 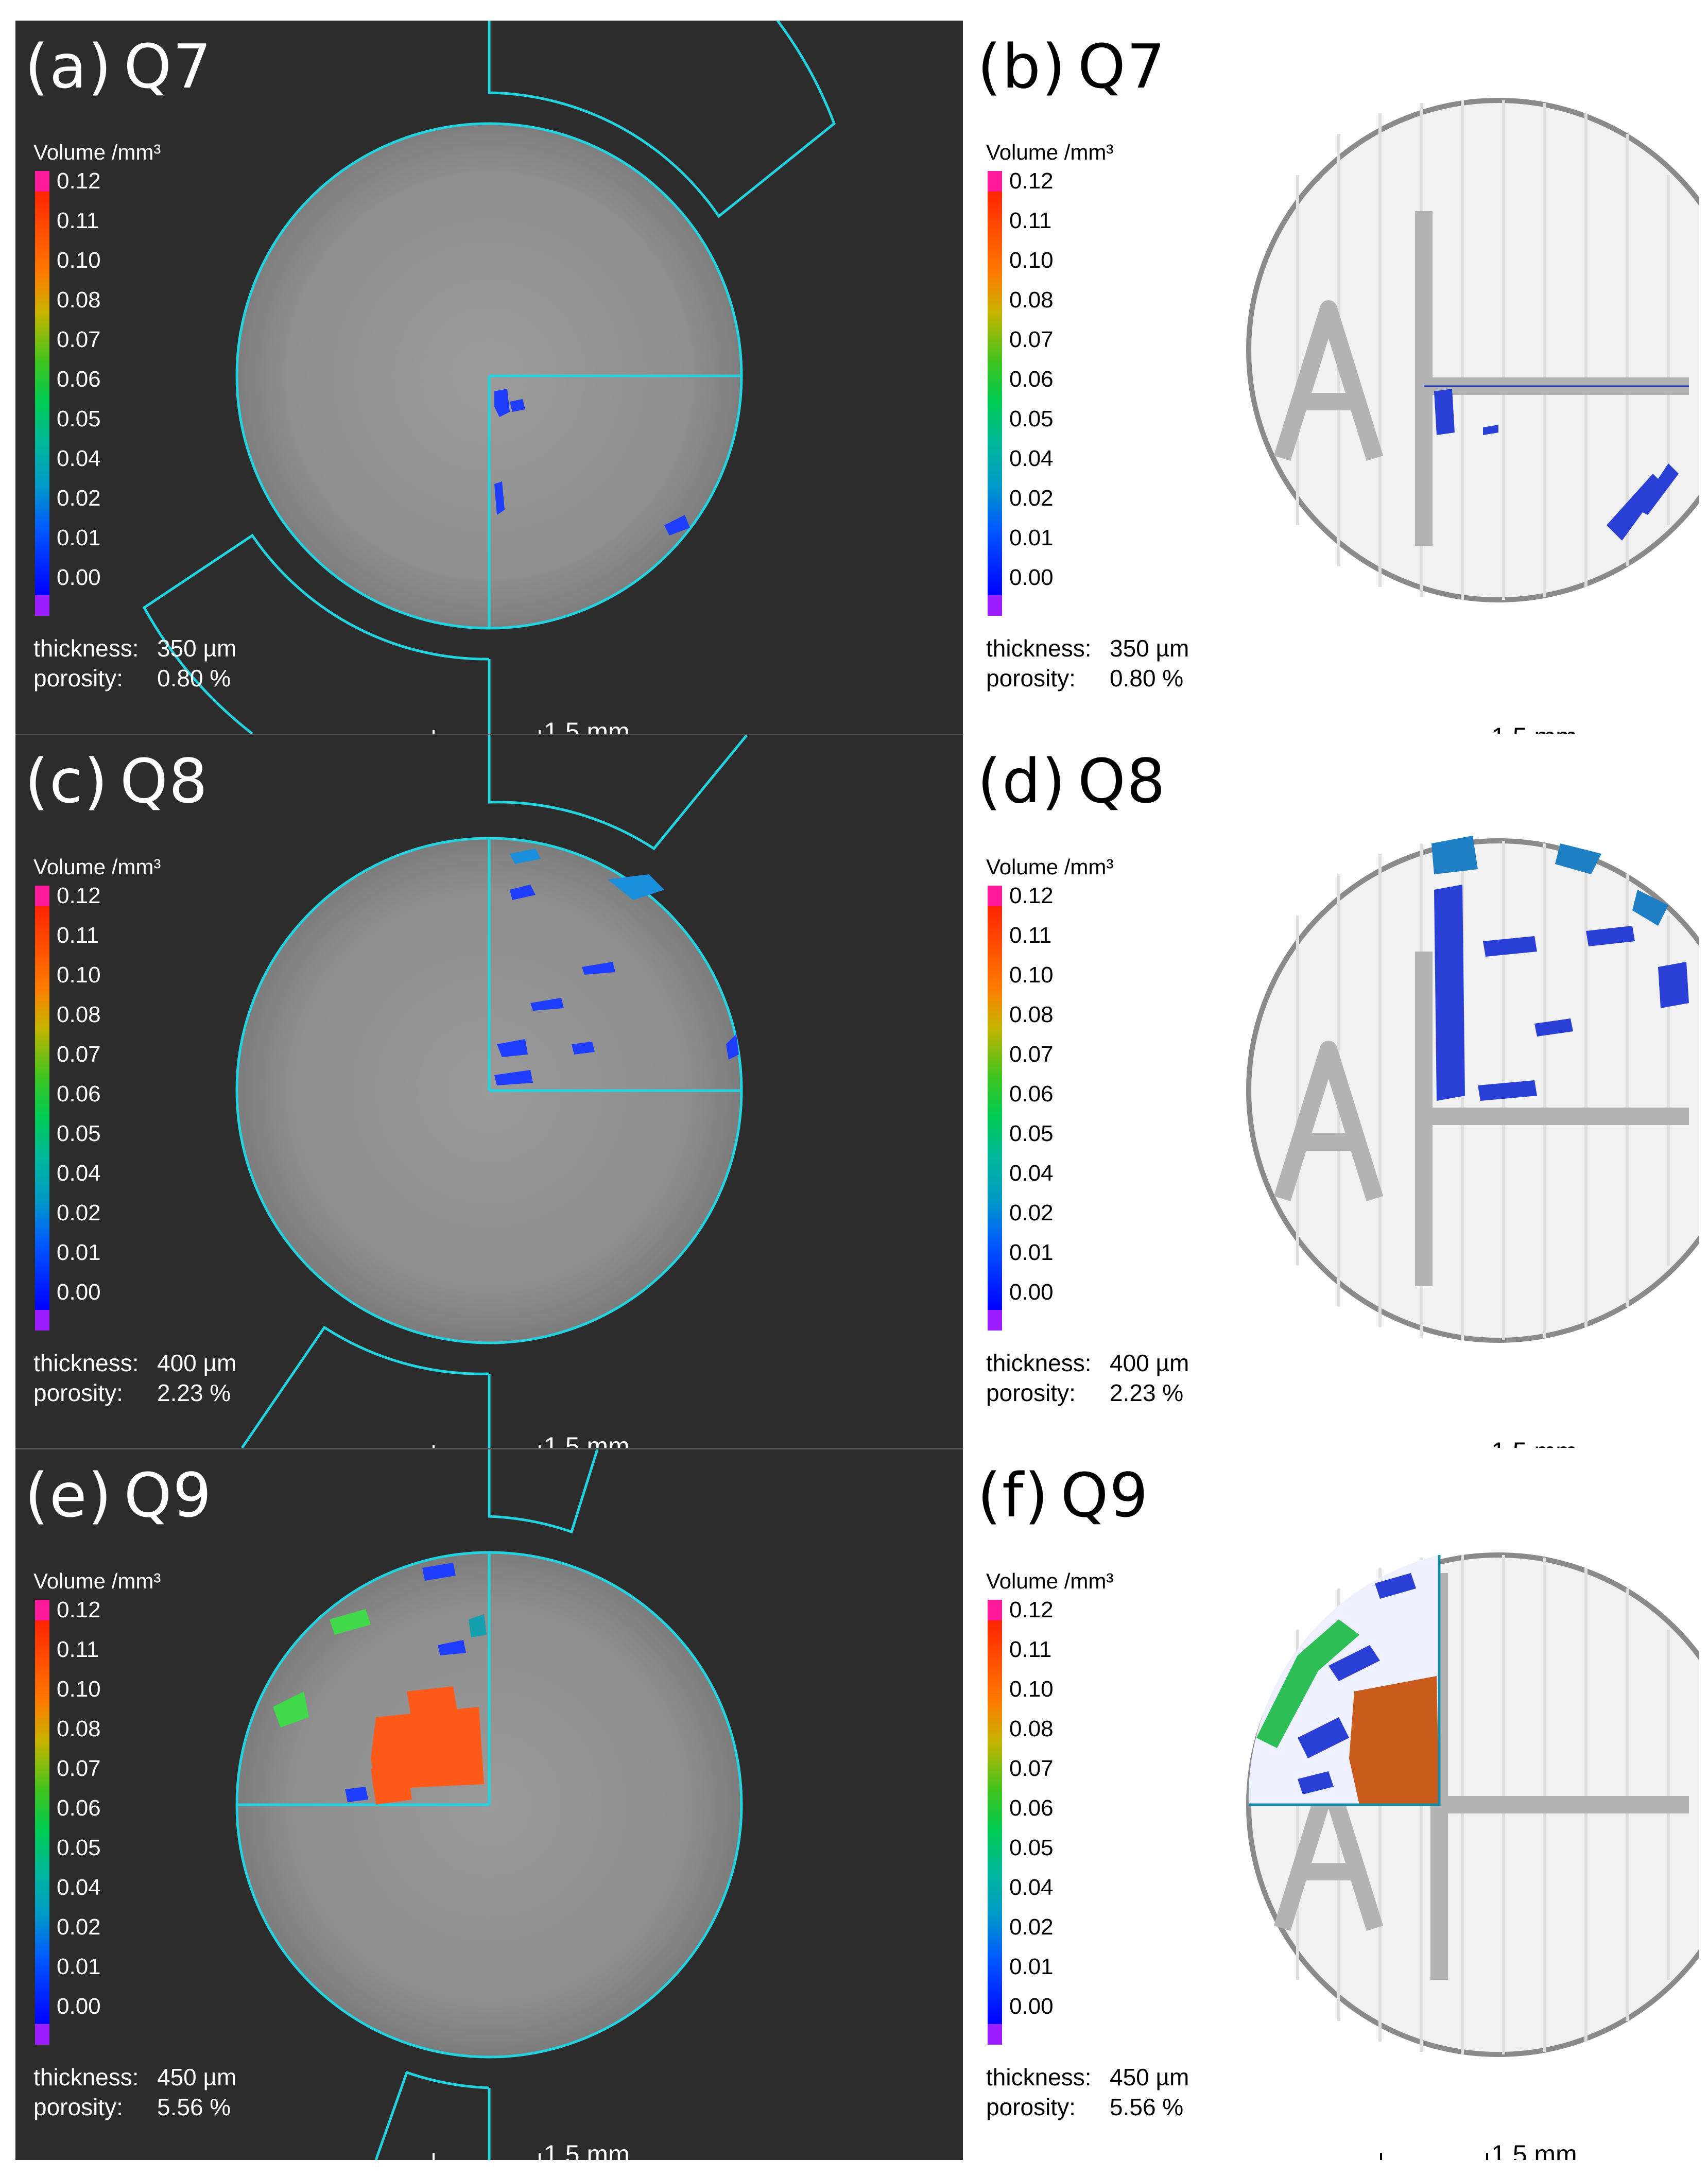 What do you see at coordinates (117, 781) in the screenshot?
I see `panel-title: (c) Q8` at bounding box center [117, 781].